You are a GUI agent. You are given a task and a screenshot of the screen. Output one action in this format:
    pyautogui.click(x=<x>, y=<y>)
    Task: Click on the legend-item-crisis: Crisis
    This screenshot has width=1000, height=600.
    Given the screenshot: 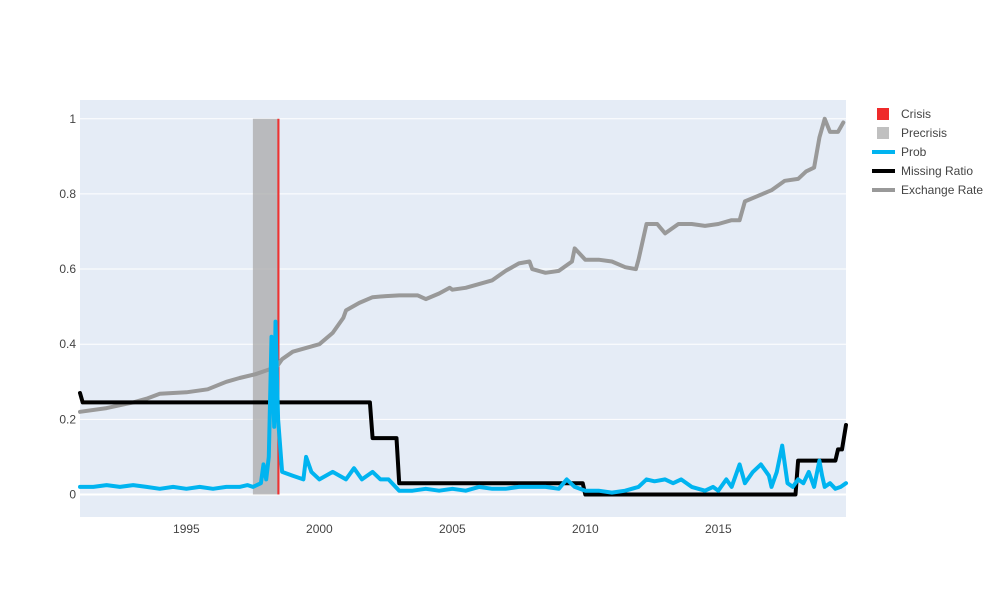 What is the action you would take?
    pyautogui.click(x=904, y=114)
    